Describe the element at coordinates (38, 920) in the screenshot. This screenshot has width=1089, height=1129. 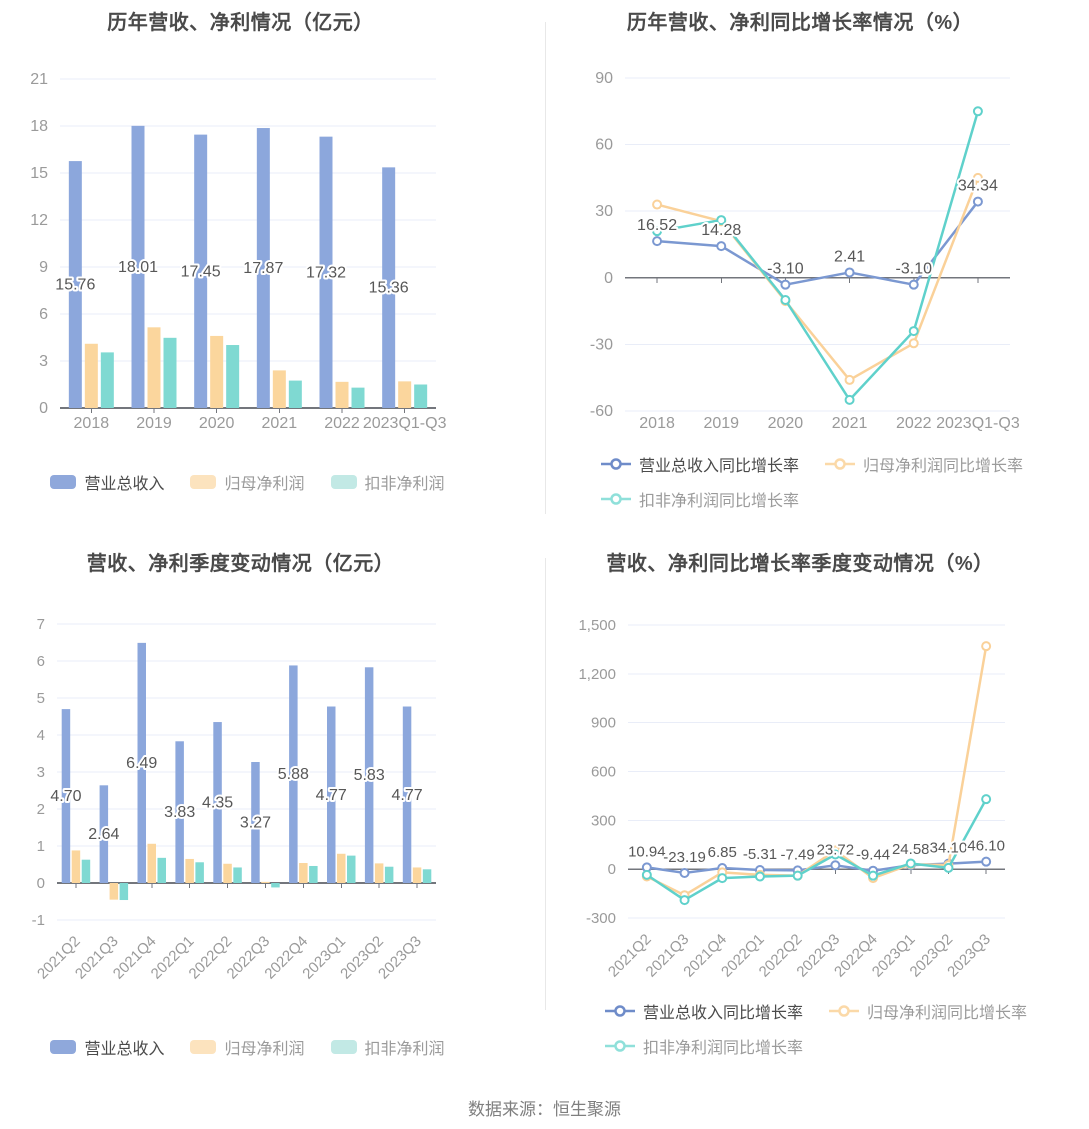
I see `y-axis-tick-label: -1` at that location.